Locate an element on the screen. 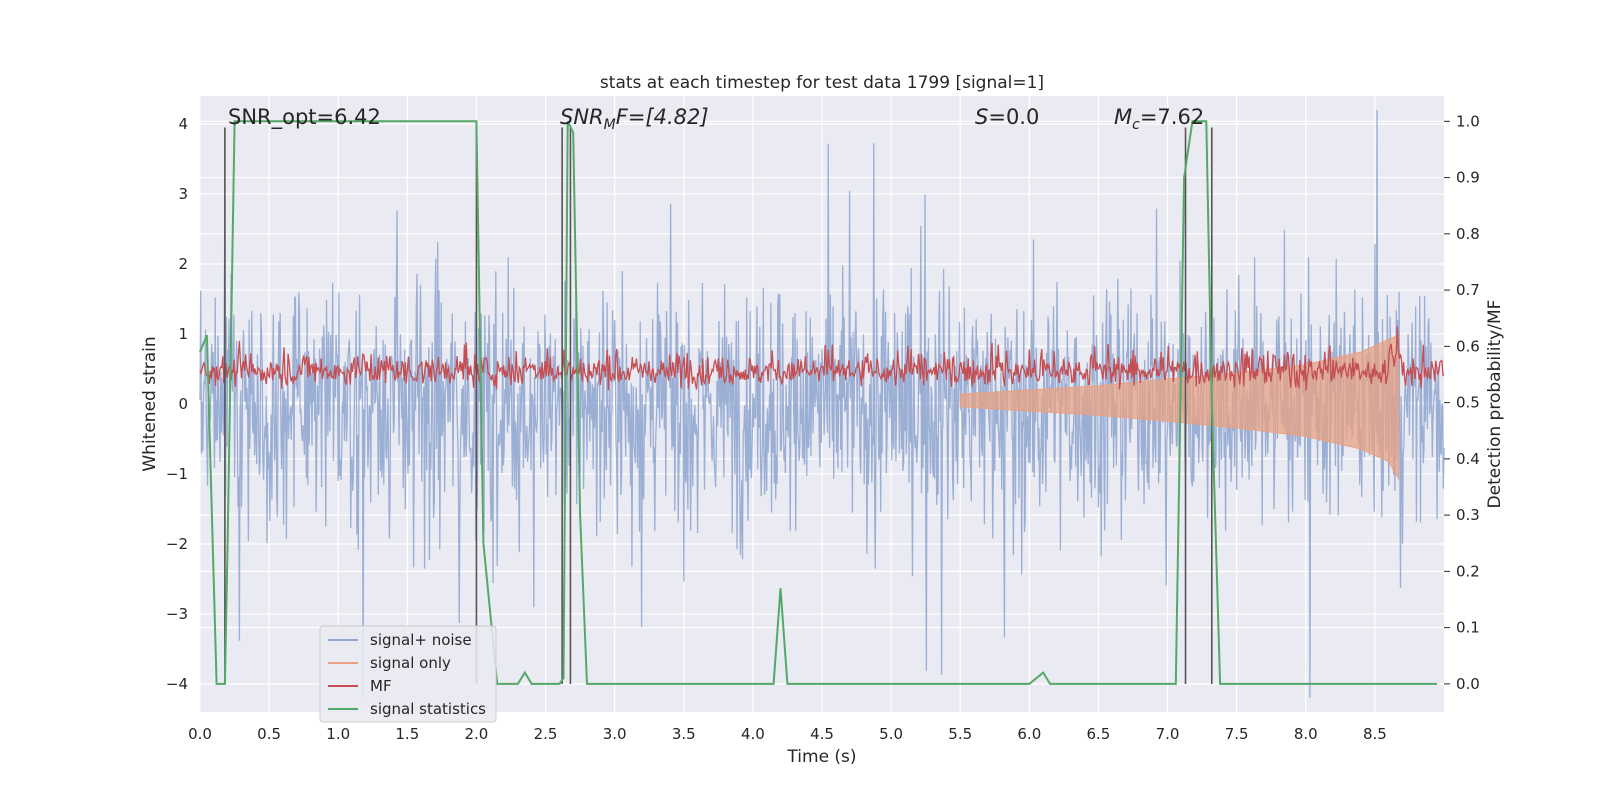  y-left-axis-label: Whitened strain is located at coordinates (150, 403).